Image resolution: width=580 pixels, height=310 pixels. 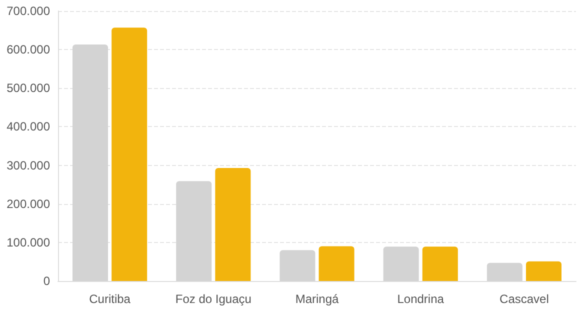 What do you see at coordinates (317, 299) in the screenshot?
I see `x-tick-label: Maringá` at bounding box center [317, 299].